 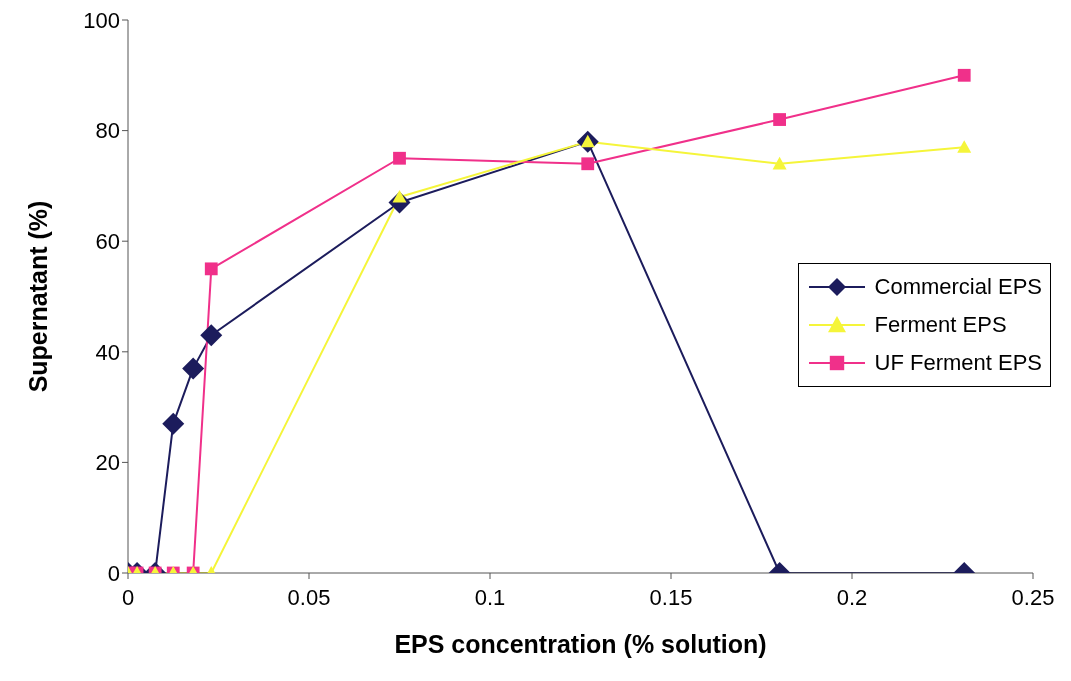 I want to click on legend-label: UF Ferment EPS, so click(x=958, y=363).